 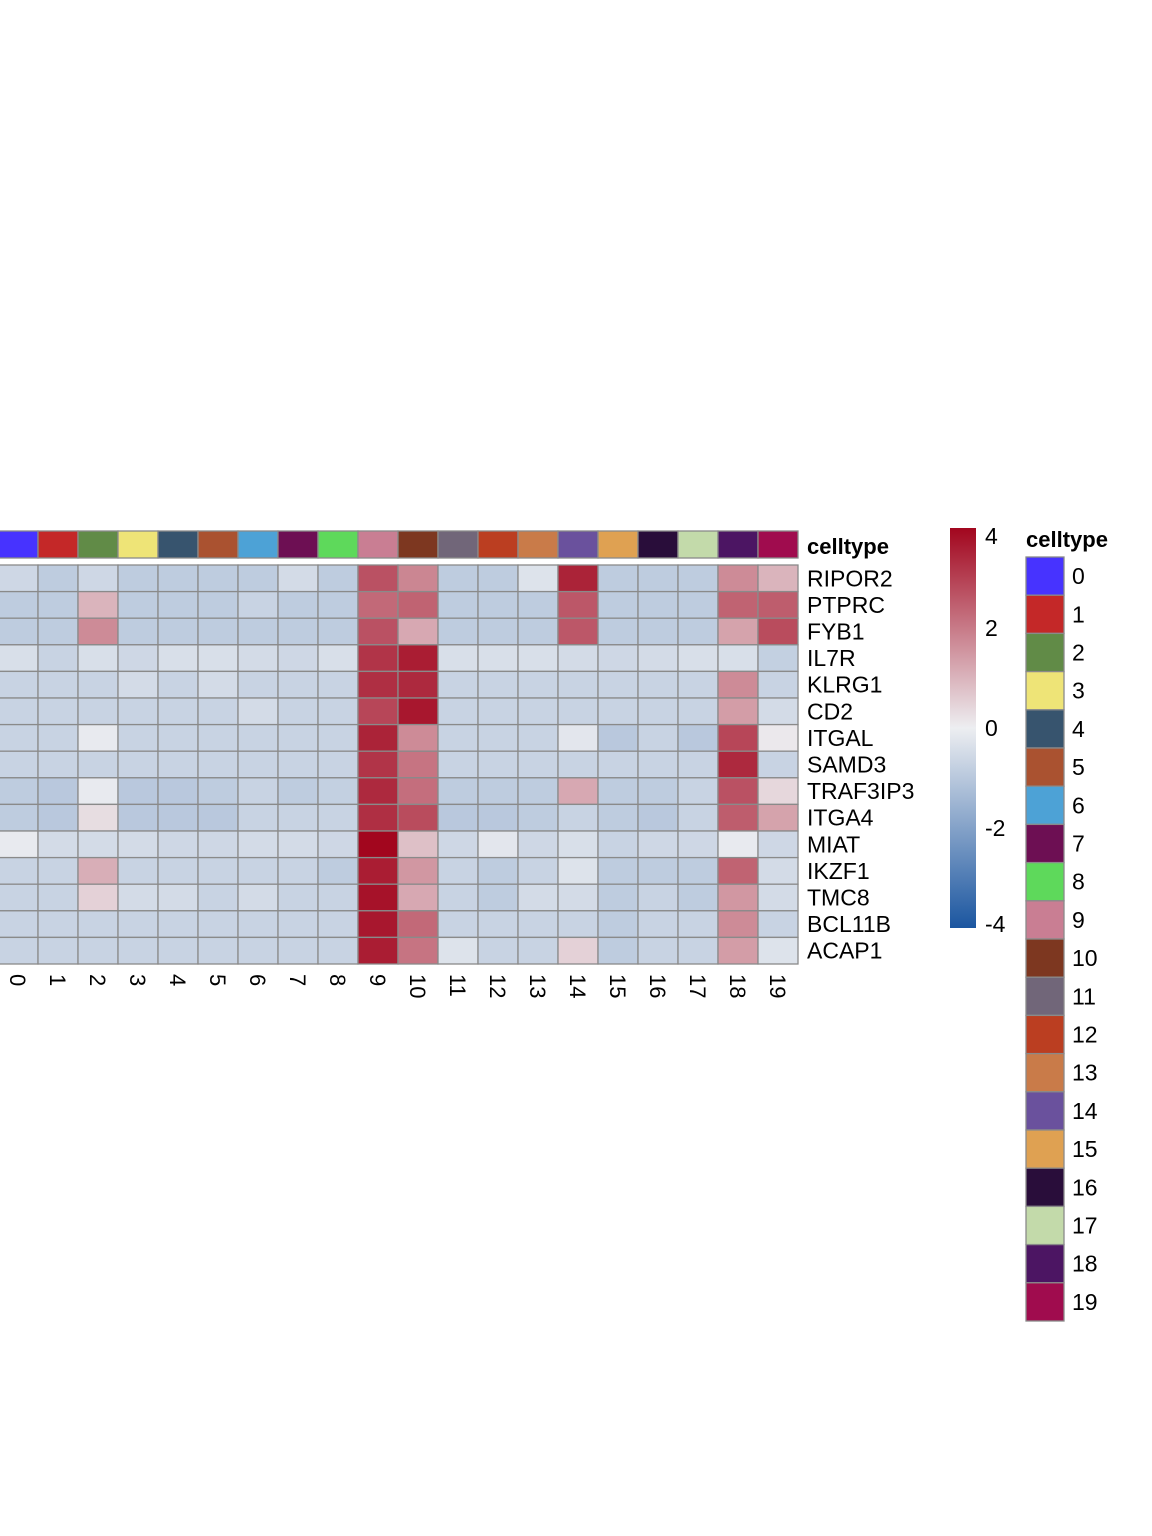 What do you see at coordinates (57, 980) in the screenshot?
I see `column-label-1: 1` at bounding box center [57, 980].